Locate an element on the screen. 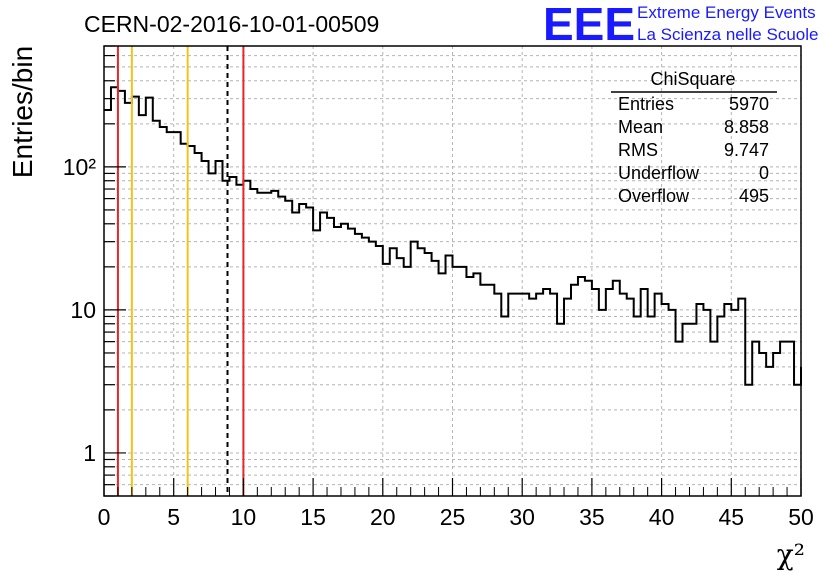 The image size is (836, 572). stats-label-overflow: Overflow is located at coordinates (654, 196).